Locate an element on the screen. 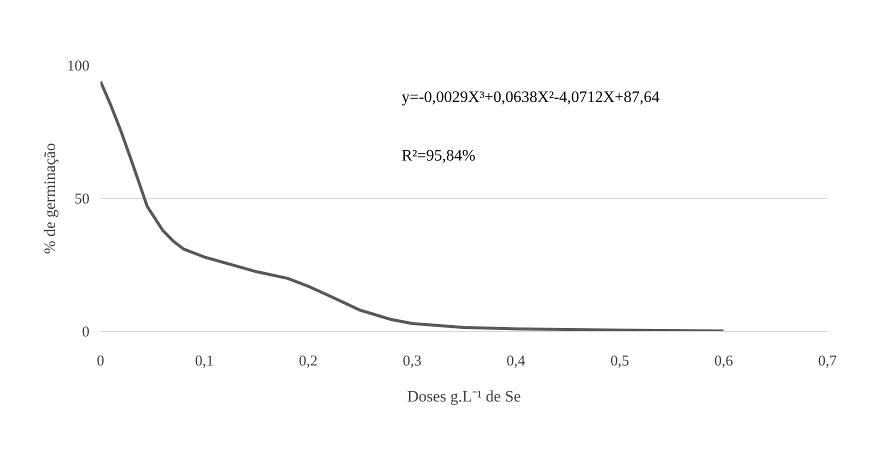  x-tick-label: 0,7 is located at coordinates (828, 362).